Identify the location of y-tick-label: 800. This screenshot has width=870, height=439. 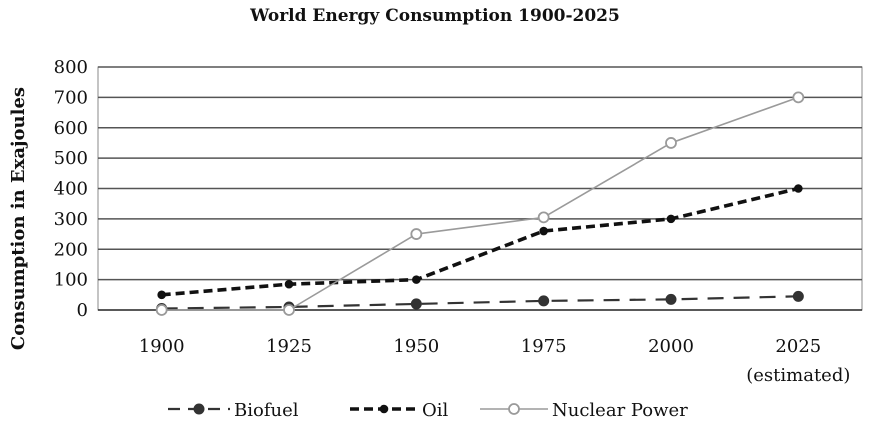
(71, 67).